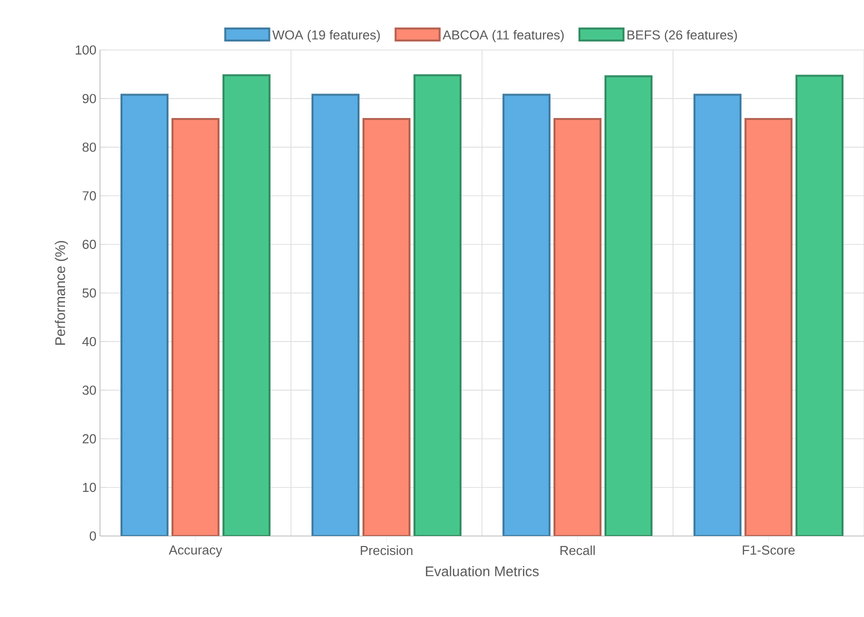 The height and width of the screenshot is (617, 864). Describe the element at coordinates (61, 292) in the screenshot. I see `y-axis-title: Performance (%)` at that location.